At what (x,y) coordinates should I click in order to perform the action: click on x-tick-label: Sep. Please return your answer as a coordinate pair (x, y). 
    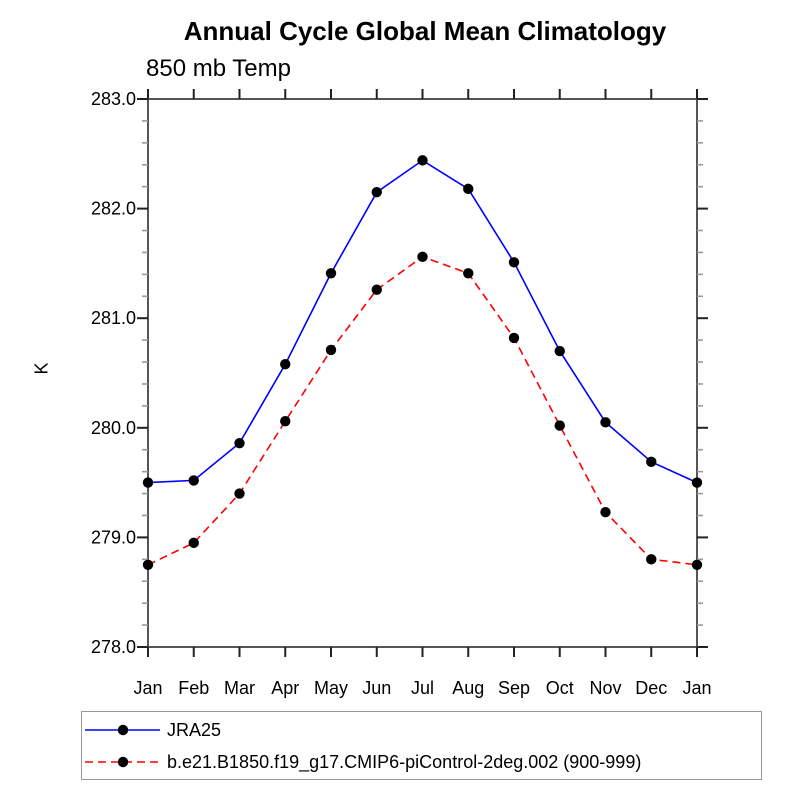
    Looking at the image, I should click on (514, 688).